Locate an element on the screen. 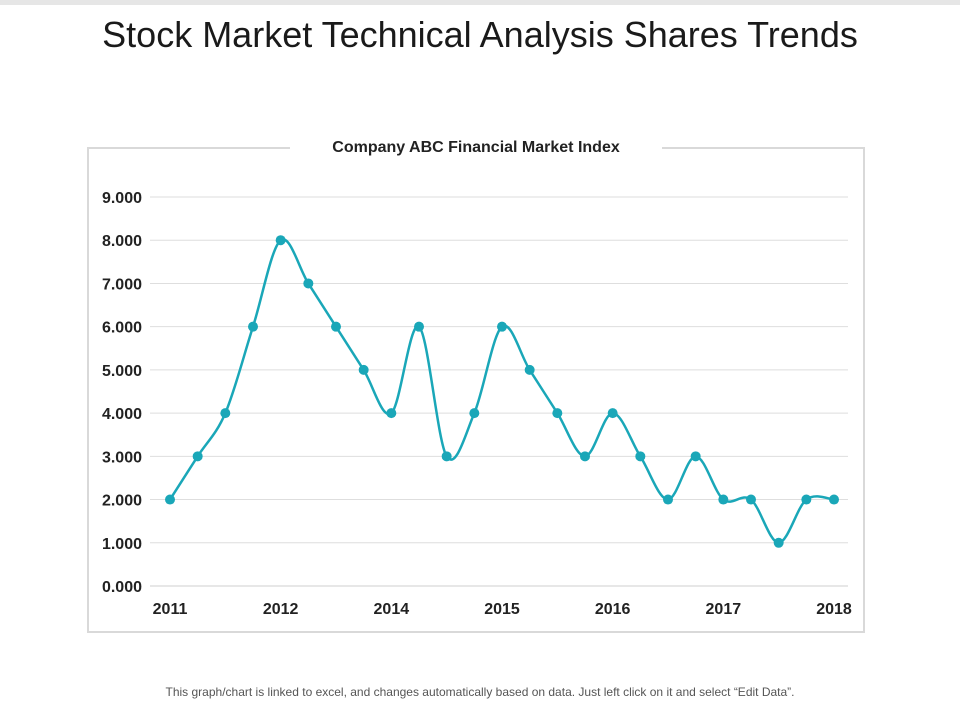 This screenshot has width=960, height=720. y-tick-label: 5.000 is located at coordinates (122, 371).